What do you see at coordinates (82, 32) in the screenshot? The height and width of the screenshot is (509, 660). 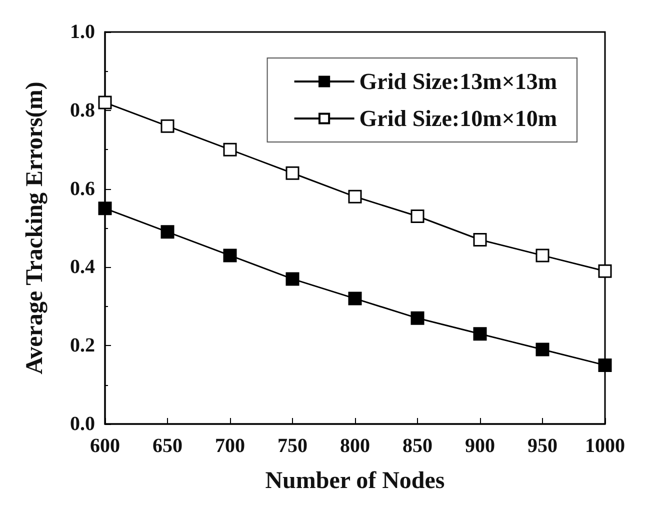 I see `y-tick-label: 1.0` at bounding box center [82, 32].